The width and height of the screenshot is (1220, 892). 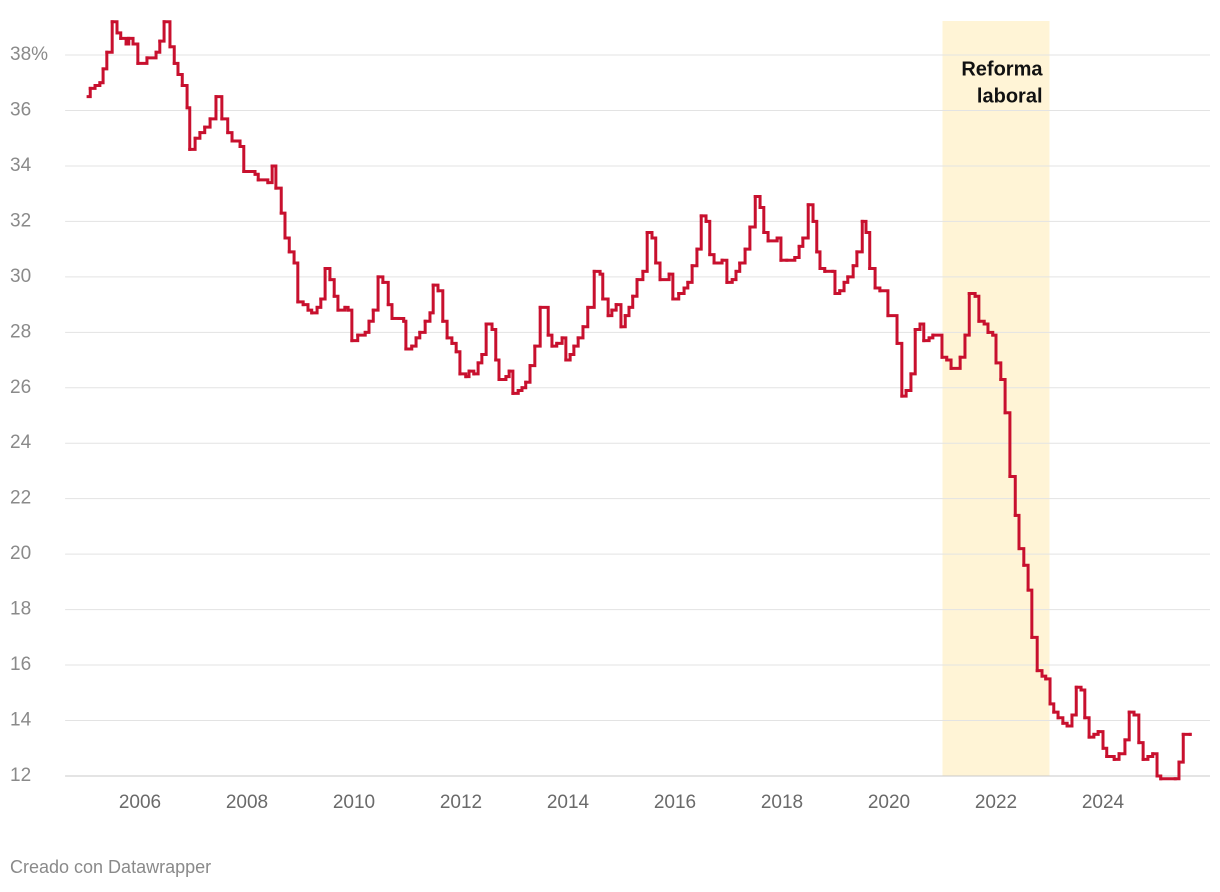 I want to click on y-tick-label: 20, so click(x=20, y=553).